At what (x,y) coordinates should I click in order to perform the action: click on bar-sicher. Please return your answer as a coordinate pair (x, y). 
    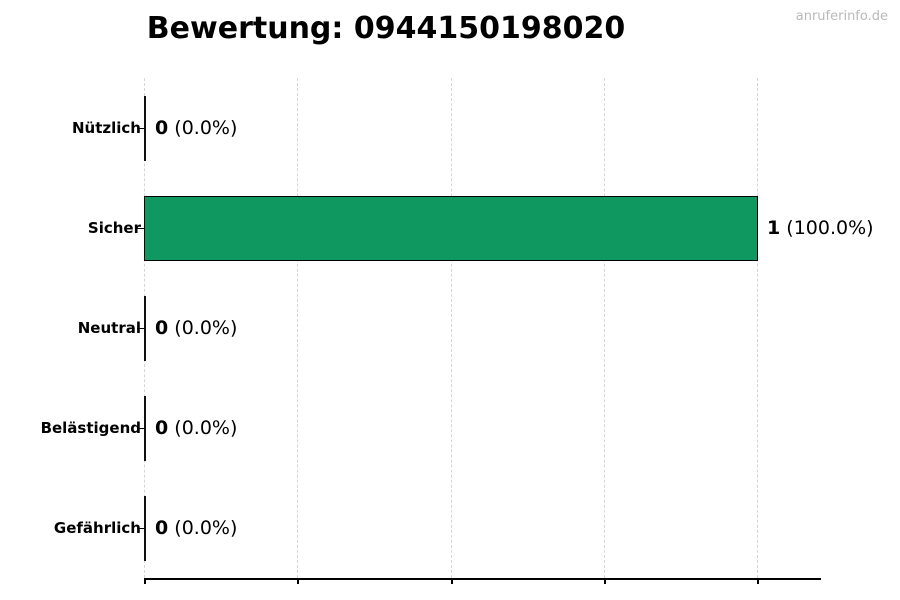
    Looking at the image, I should click on (451, 228).